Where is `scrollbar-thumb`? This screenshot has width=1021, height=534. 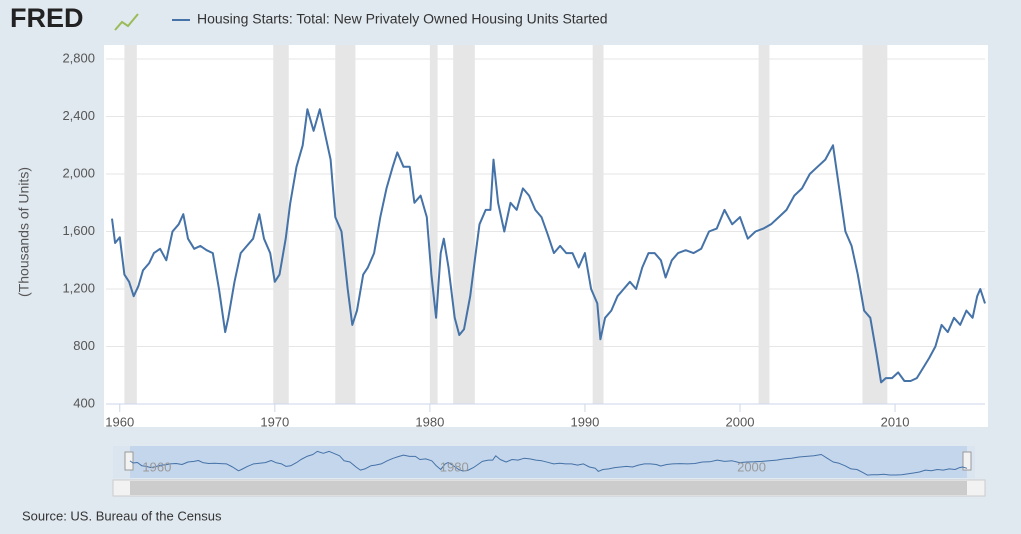
scrollbar-thumb is located at coordinates (548, 488).